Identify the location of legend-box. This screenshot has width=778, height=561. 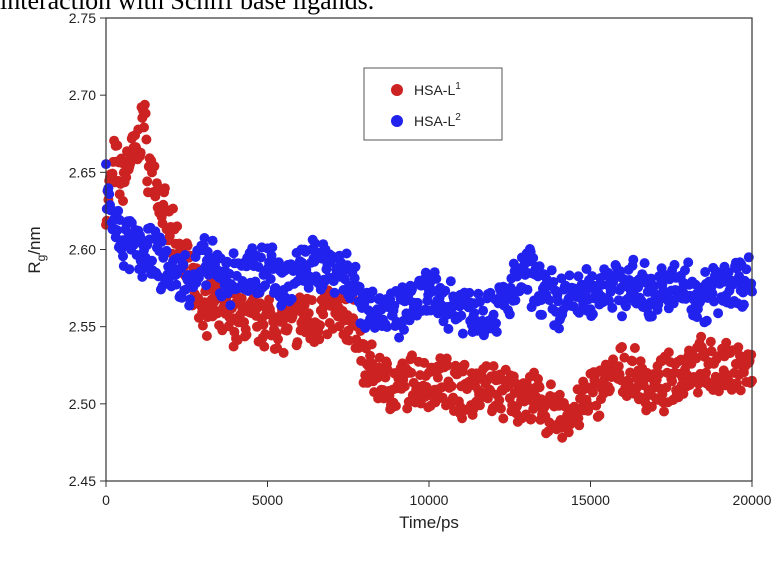
(433, 104).